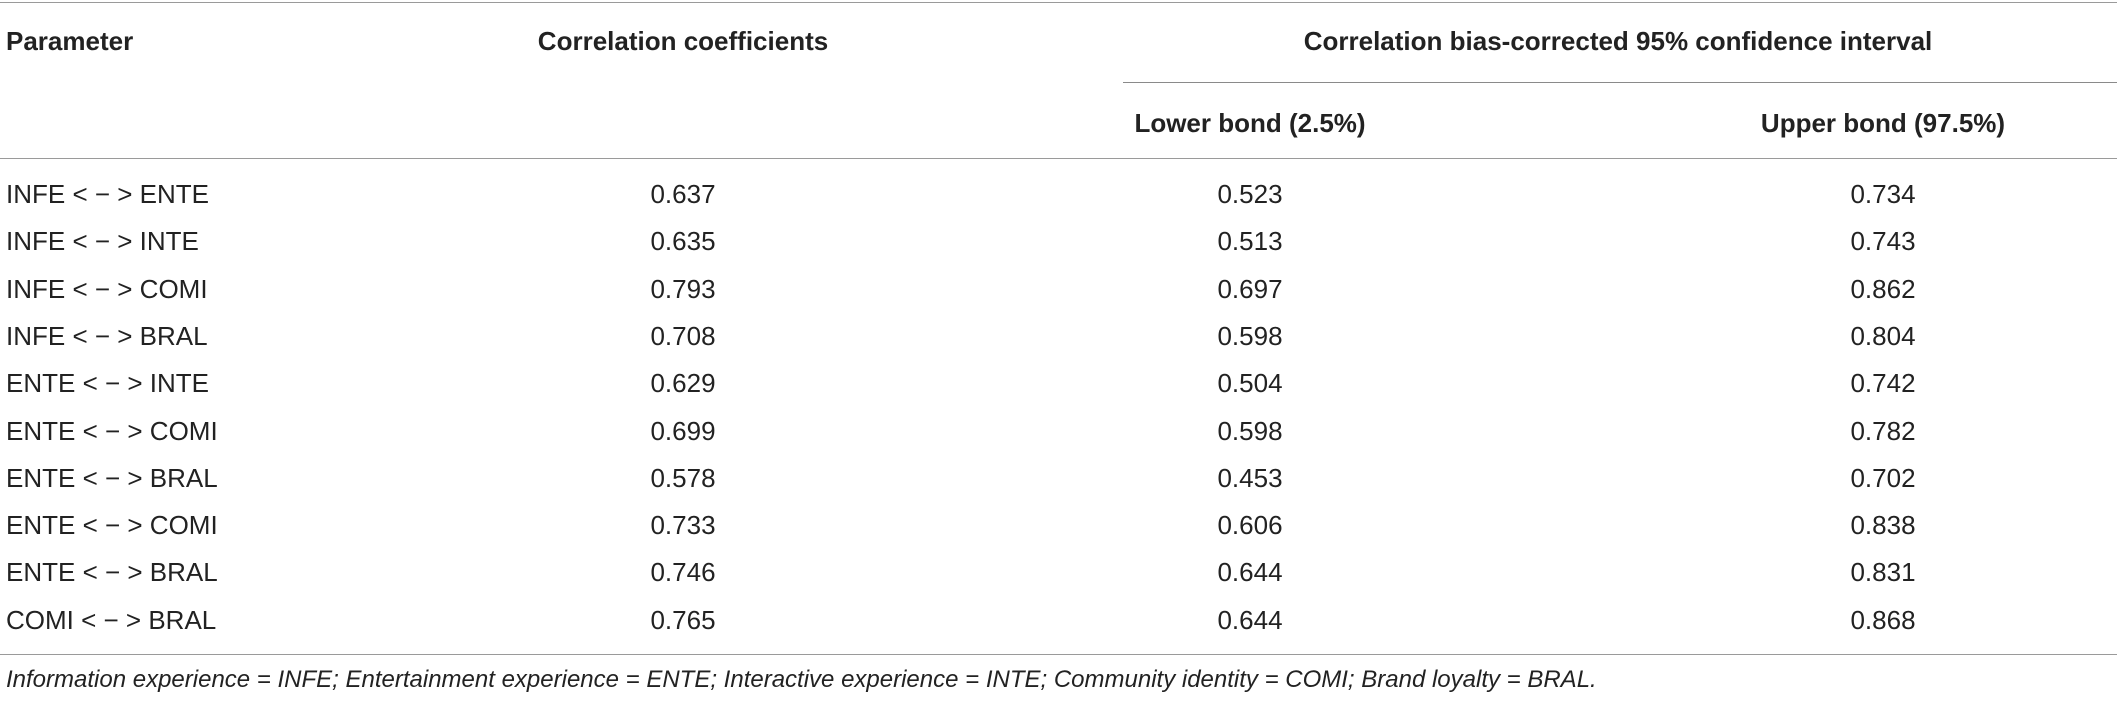 This screenshot has height=704, width=2117. Describe the element at coordinates (107, 289) in the screenshot. I see `cell-parameter: INFE < − > COMI` at that location.